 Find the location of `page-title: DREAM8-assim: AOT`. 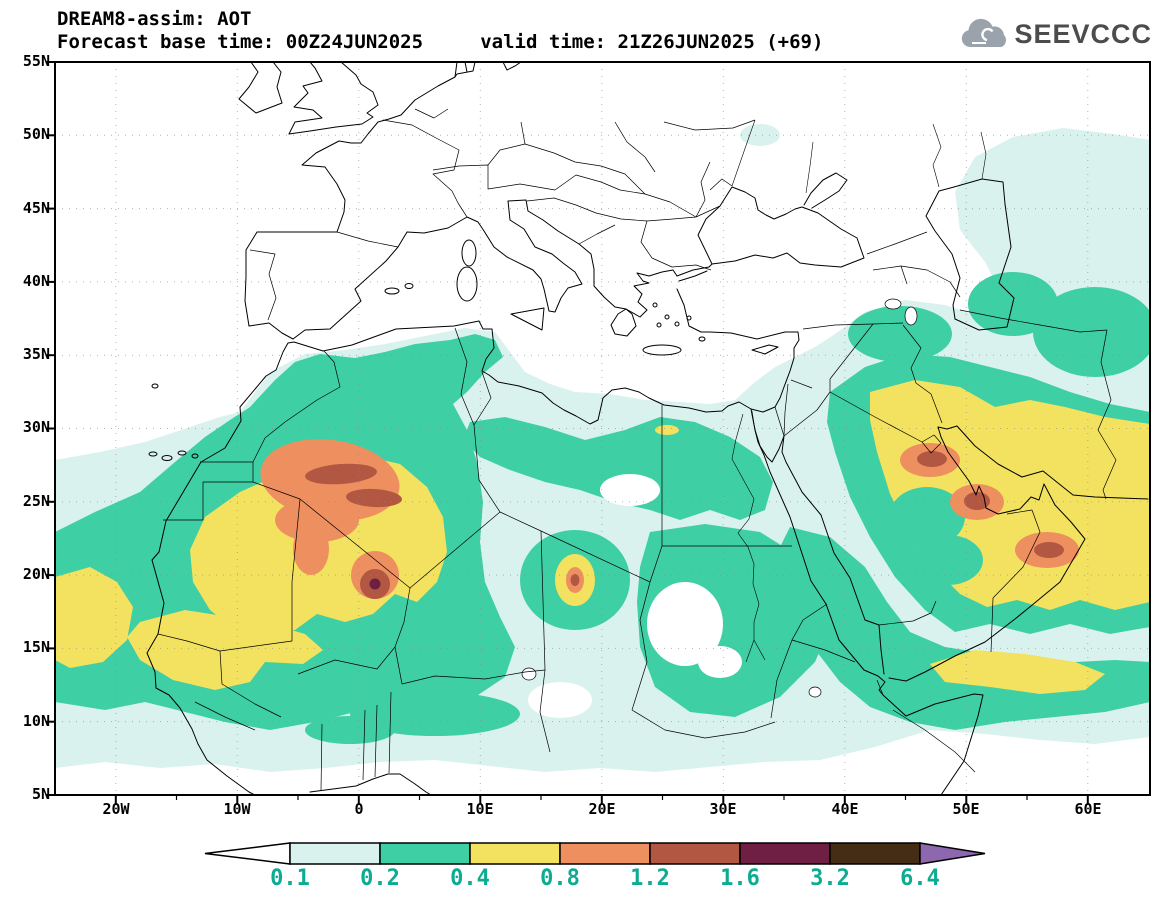

page-title: DREAM8-assim: AOT is located at coordinates (154, 19).